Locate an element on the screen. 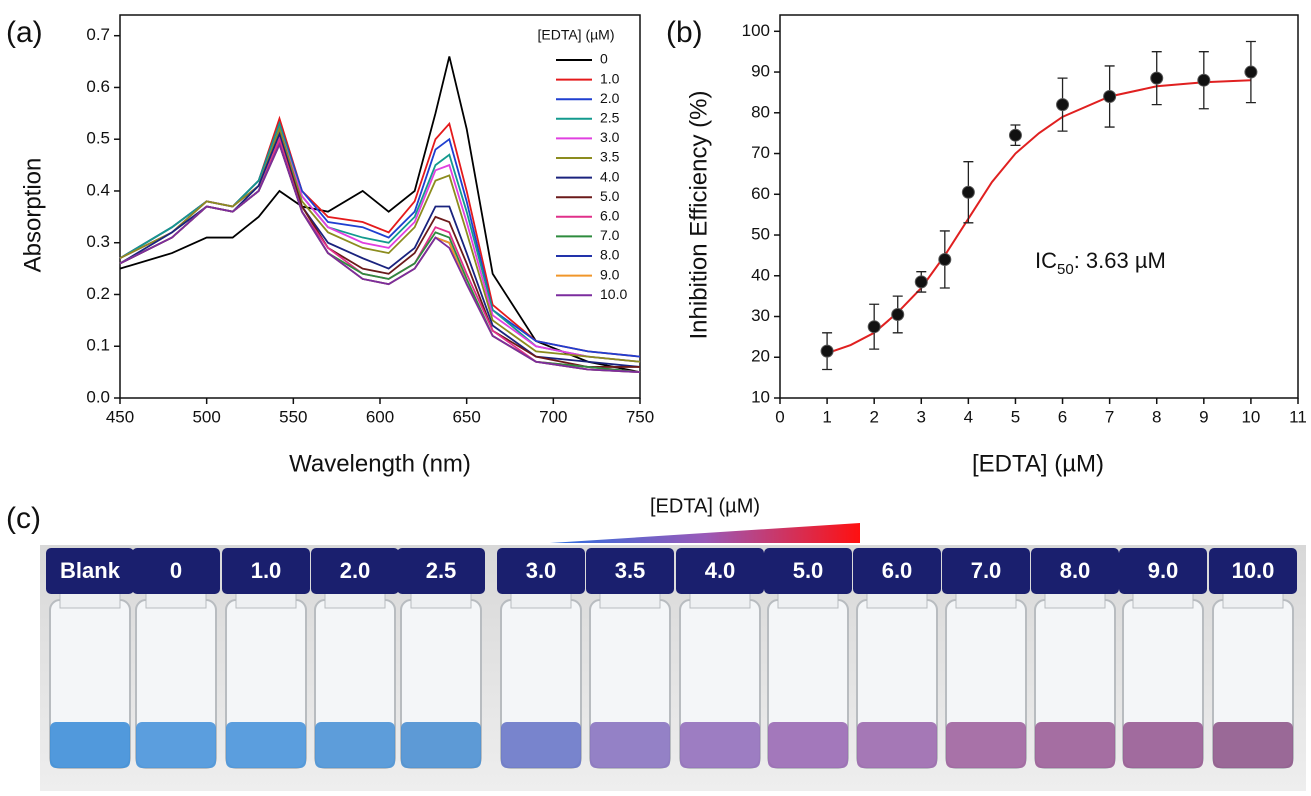 This screenshot has width=1311, height=796. annotation-part: IC is located at coordinates (1046, 260).